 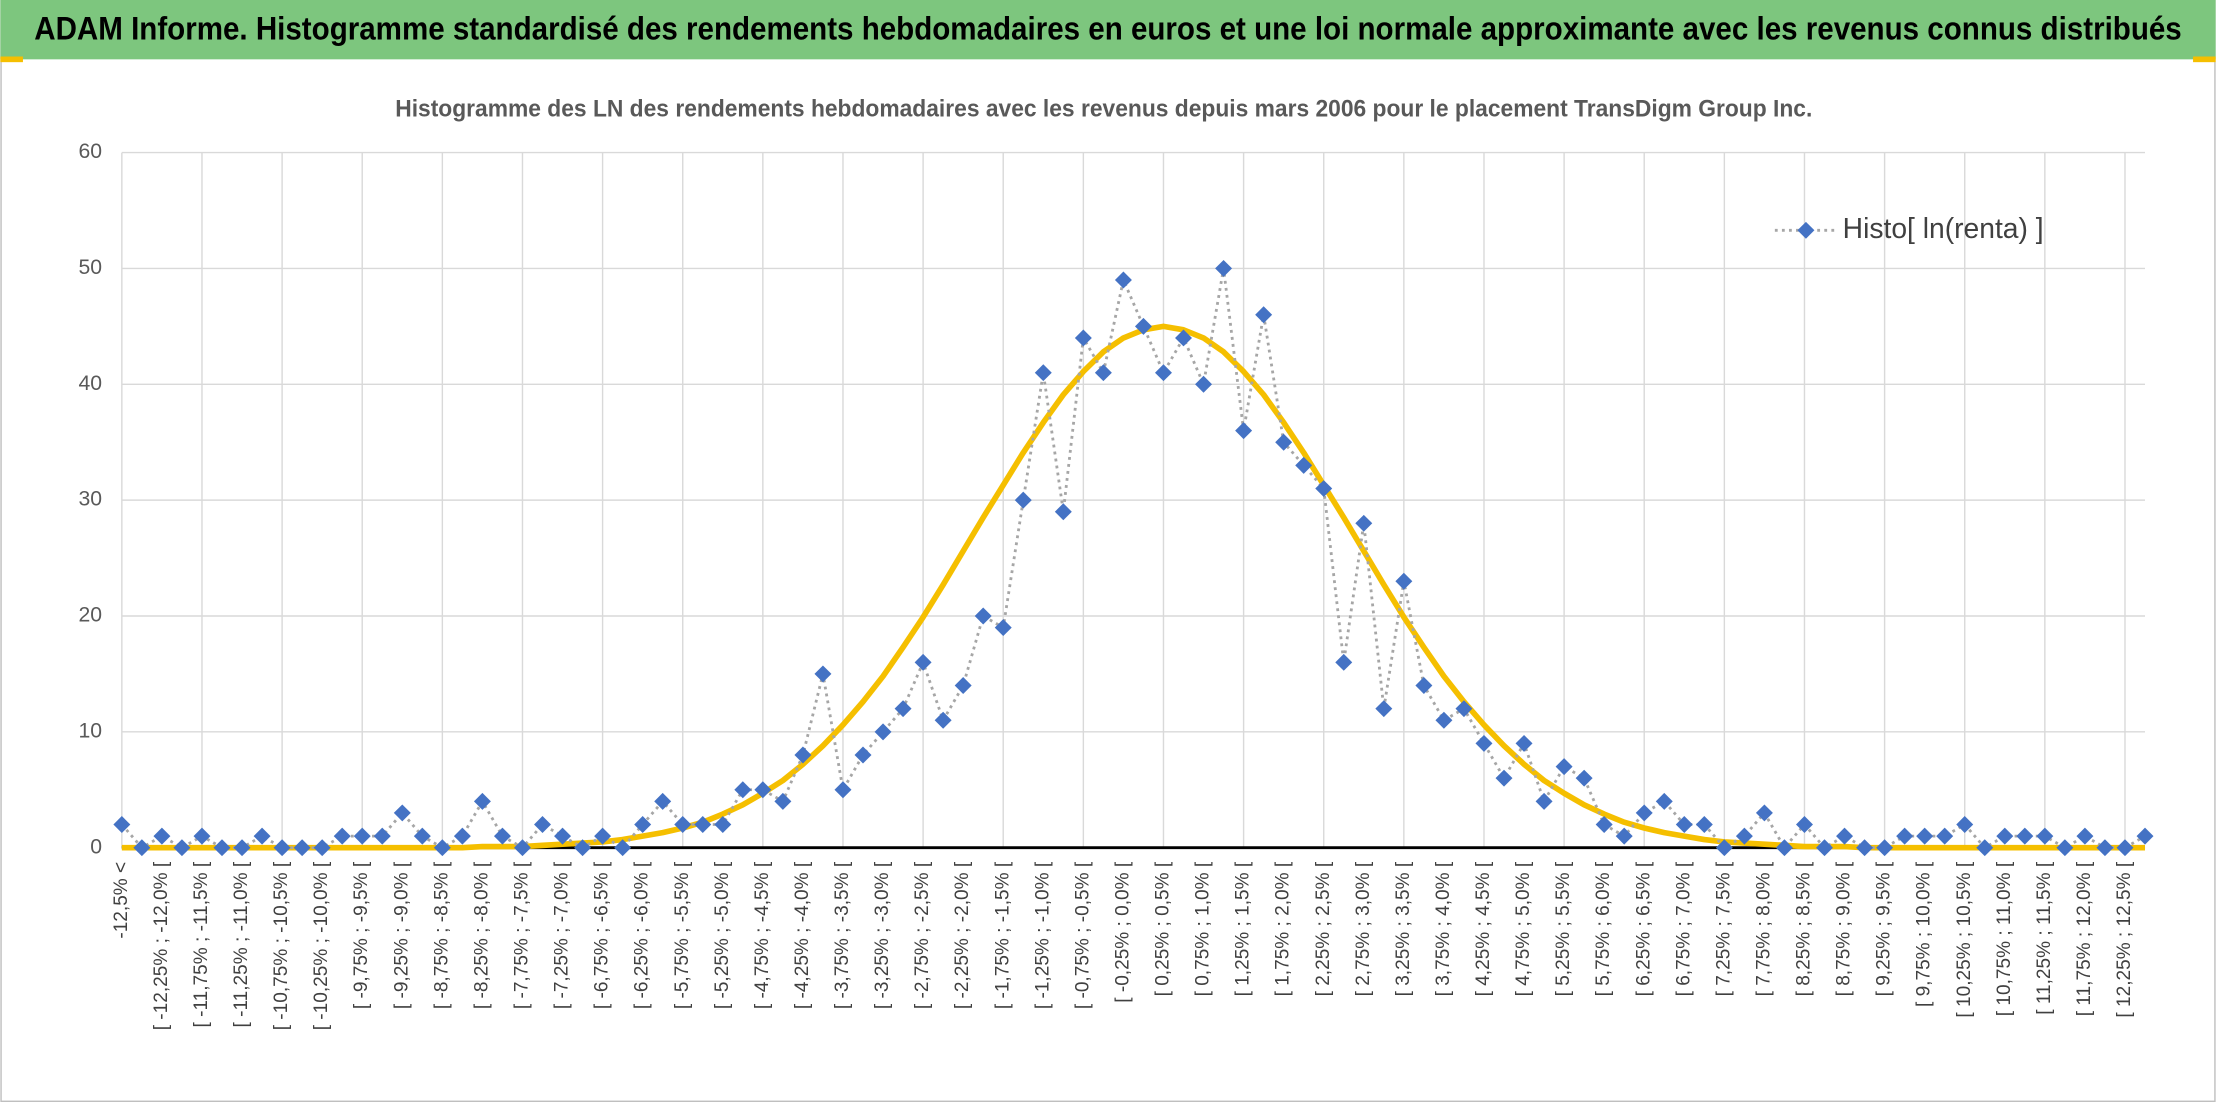 What do you see at coordinates (1924, 934) in the screenshot?
I see `x-tick-label: [ 9,75% ; 10,0% [` at bounding box center [1924, 934].